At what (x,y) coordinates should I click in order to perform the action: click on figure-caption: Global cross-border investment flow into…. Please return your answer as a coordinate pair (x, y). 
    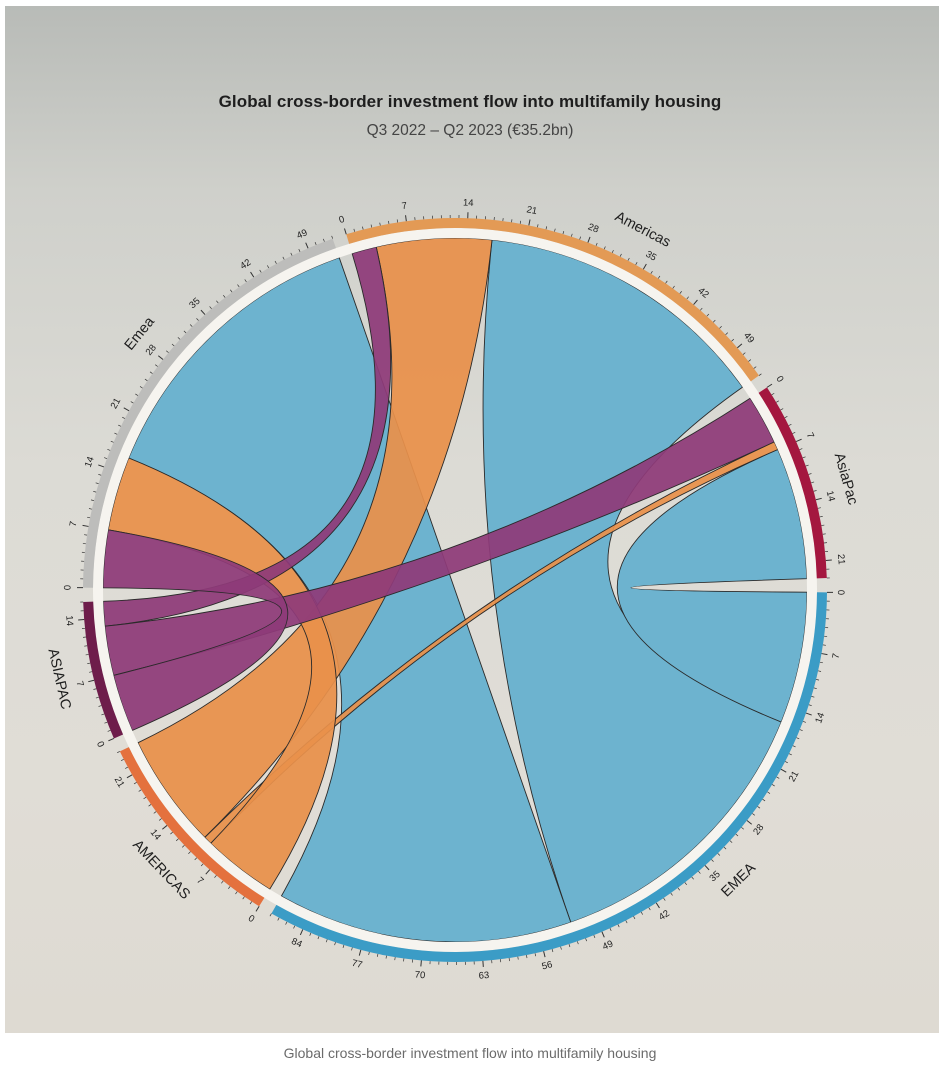
    Looking at the image, I should click on (470, 1053).